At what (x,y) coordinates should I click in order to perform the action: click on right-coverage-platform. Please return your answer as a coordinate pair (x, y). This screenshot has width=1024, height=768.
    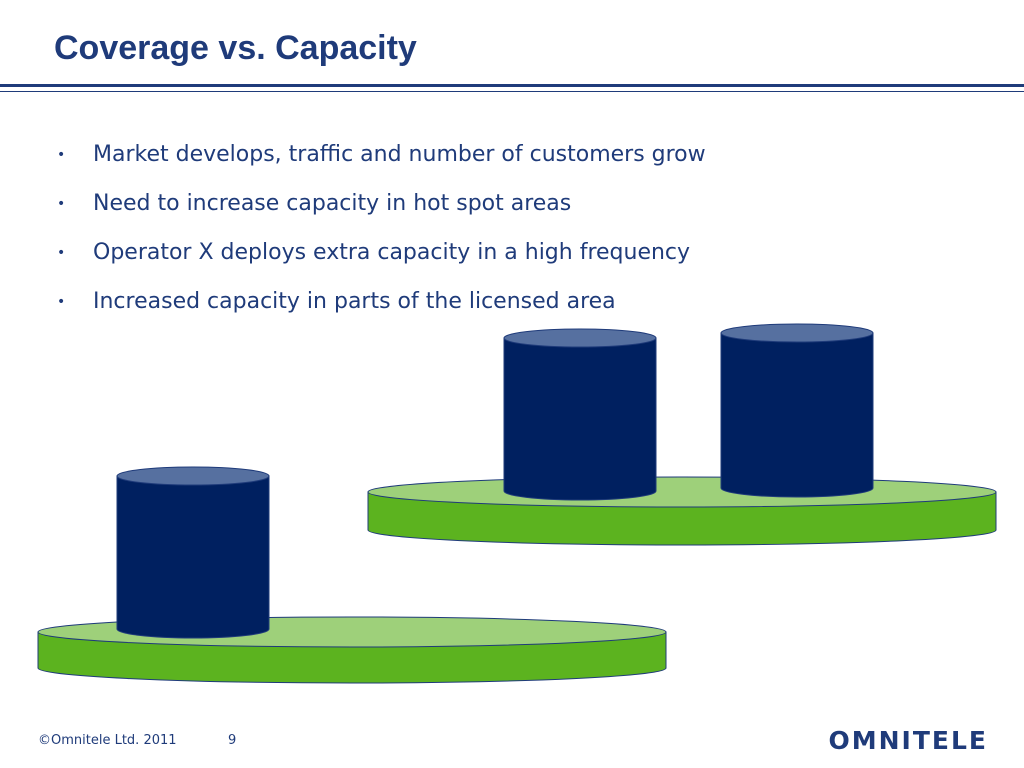
    Looking at the image, I should click on (682, 511).